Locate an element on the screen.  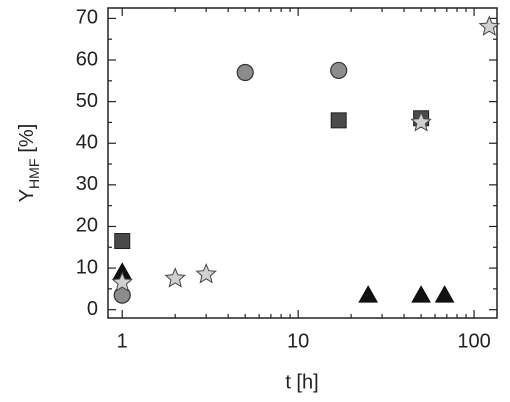
y-tick-label: 60 is located at coordinates (87, 59).